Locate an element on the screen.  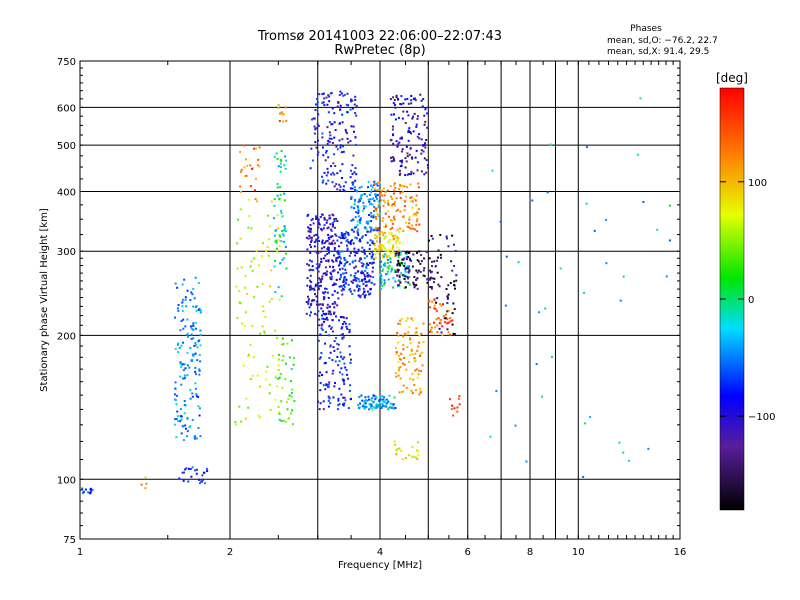
y-tick-label: 100 is located at coordinates (66, 480).